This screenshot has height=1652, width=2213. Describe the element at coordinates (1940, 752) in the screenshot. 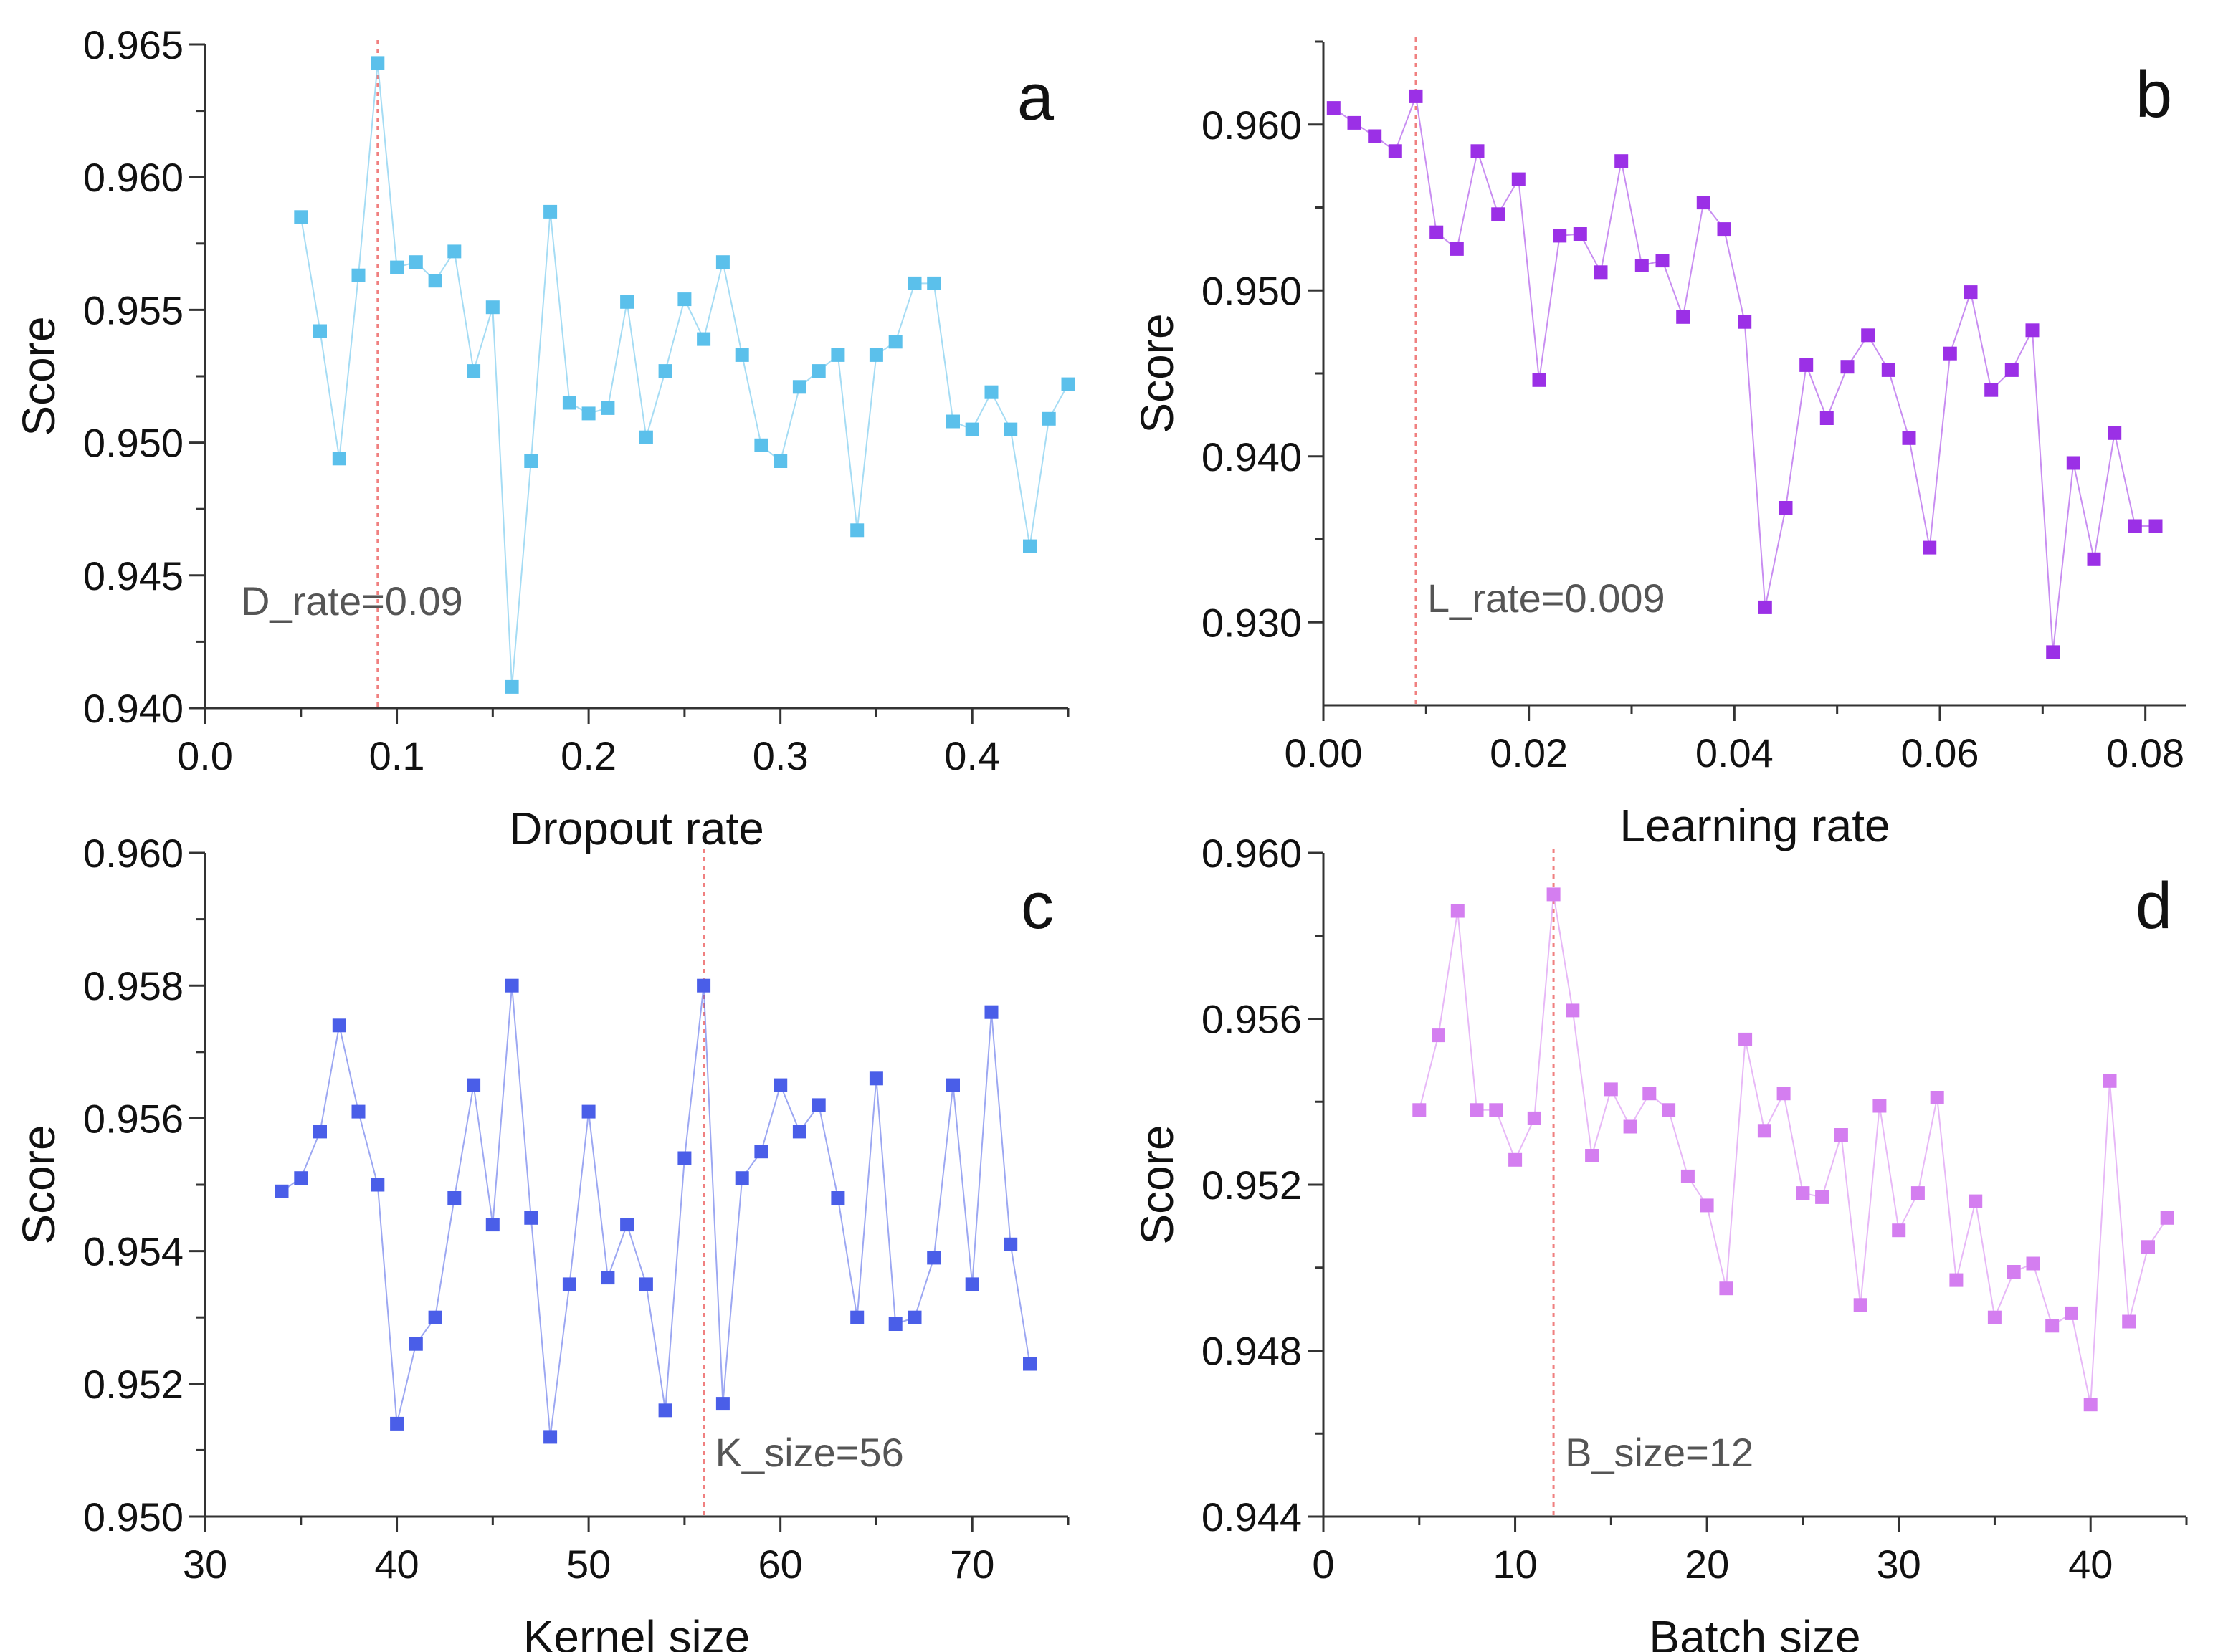

I see `x-tick-label: 0.06` at that location.